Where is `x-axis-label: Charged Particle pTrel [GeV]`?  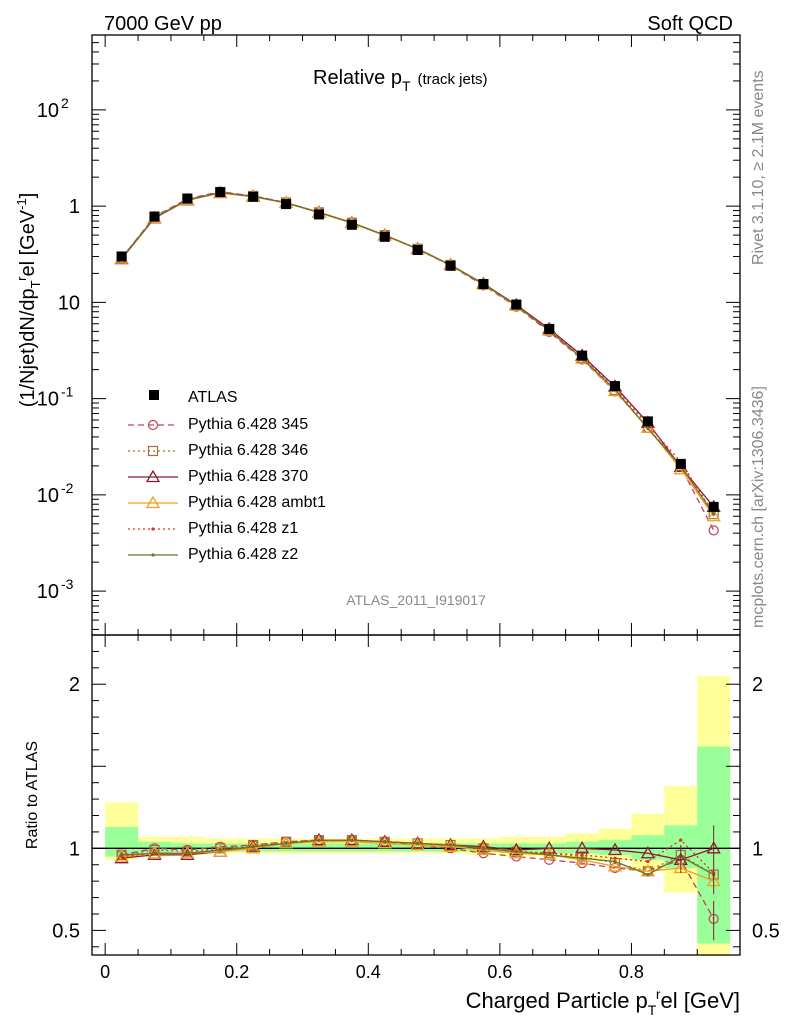 x-axis-label: Charged Particle pTrel [GeV] is located at coordinates (603, 1002).